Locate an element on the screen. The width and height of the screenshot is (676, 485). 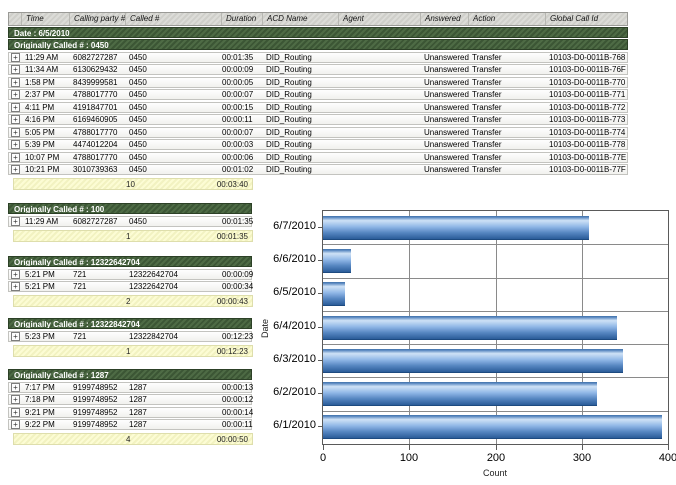
row-cell: 10103-D0-0011B-778 is located at coordinates (587, 144).